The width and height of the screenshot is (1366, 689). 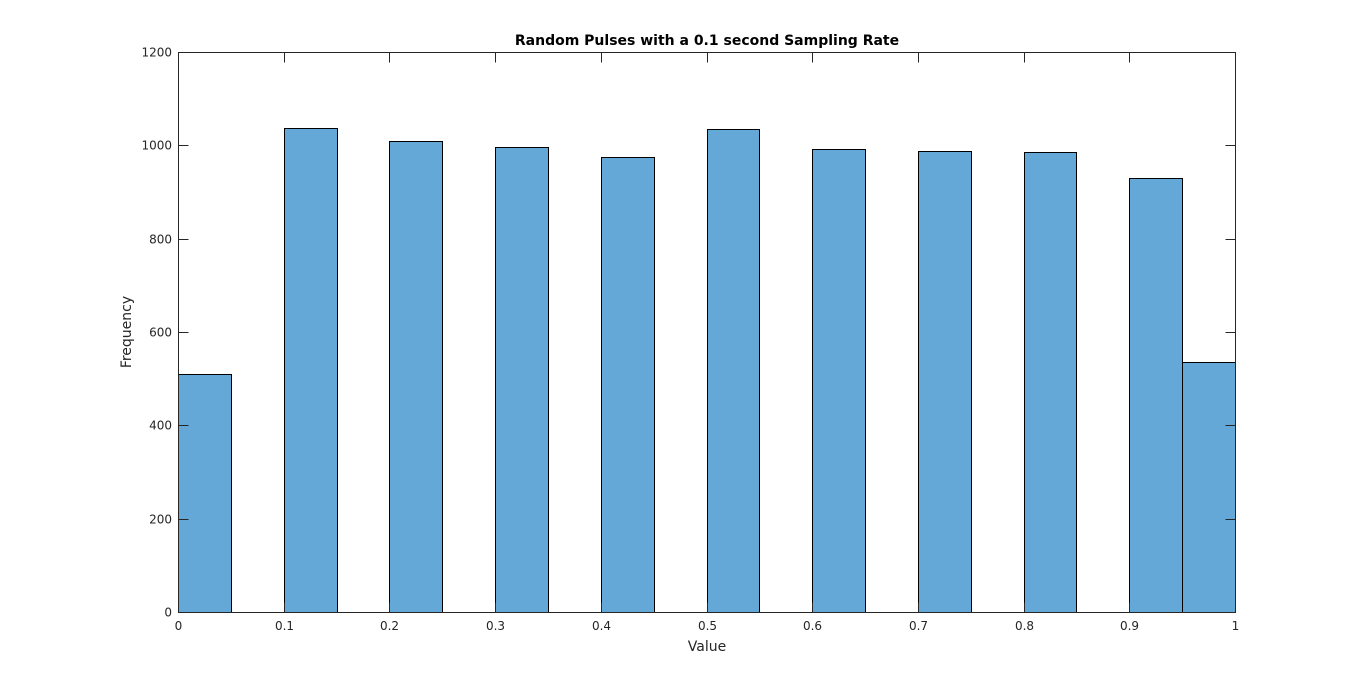 What do you see at coordinates (707, 626) in the screenshot?
I see `x-tick-label: 0.5` at bounding box center [707, 626].